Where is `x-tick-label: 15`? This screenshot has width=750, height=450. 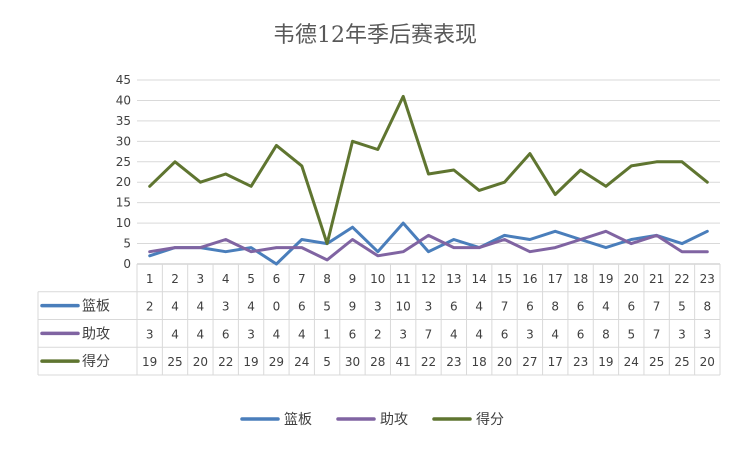 x-tick-label: 15 is located at coordinates (504, 279).